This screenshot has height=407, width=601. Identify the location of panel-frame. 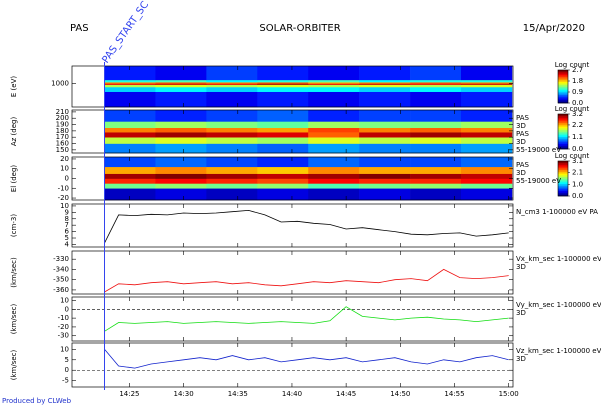
(292, 131).